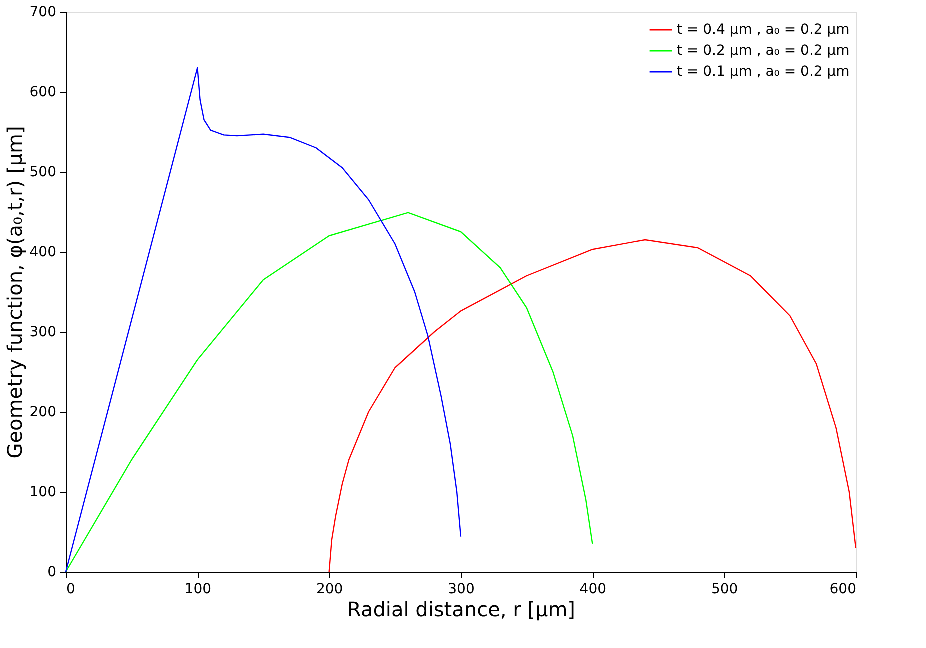 This screenshot has height=648, width=926. What do you see at coordinates (763, 30) in the screenshot?
I see `legend-label: t = 0.4 µm , a₀ = 0.2 µm` at bounding box center [763, 30].